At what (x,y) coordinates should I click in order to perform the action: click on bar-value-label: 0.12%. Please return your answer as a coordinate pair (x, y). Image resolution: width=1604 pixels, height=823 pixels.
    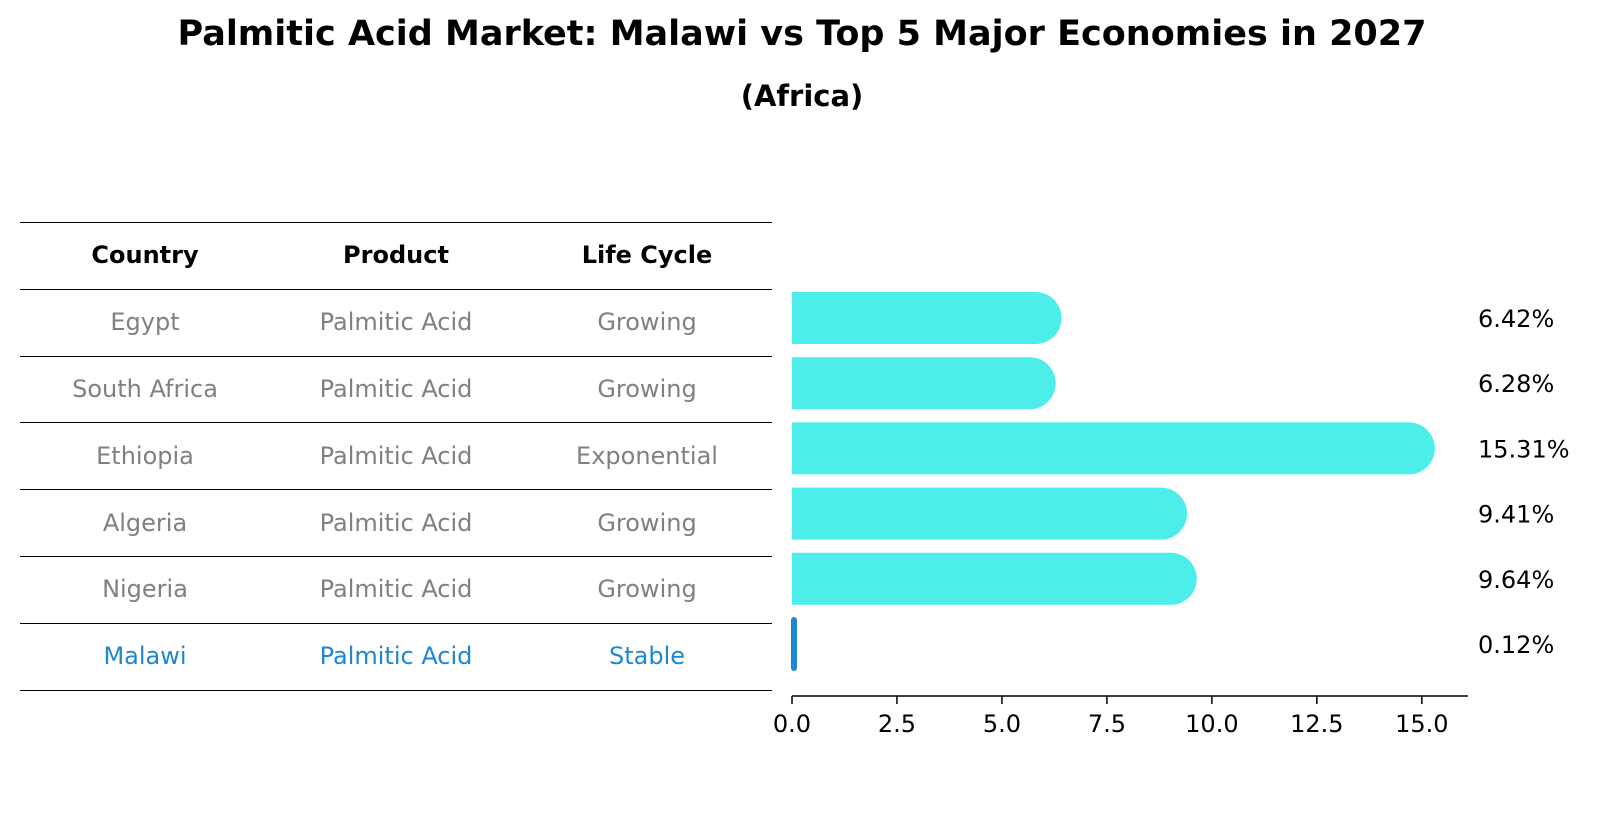
    Looking at the image, I should click on (1516, 645).